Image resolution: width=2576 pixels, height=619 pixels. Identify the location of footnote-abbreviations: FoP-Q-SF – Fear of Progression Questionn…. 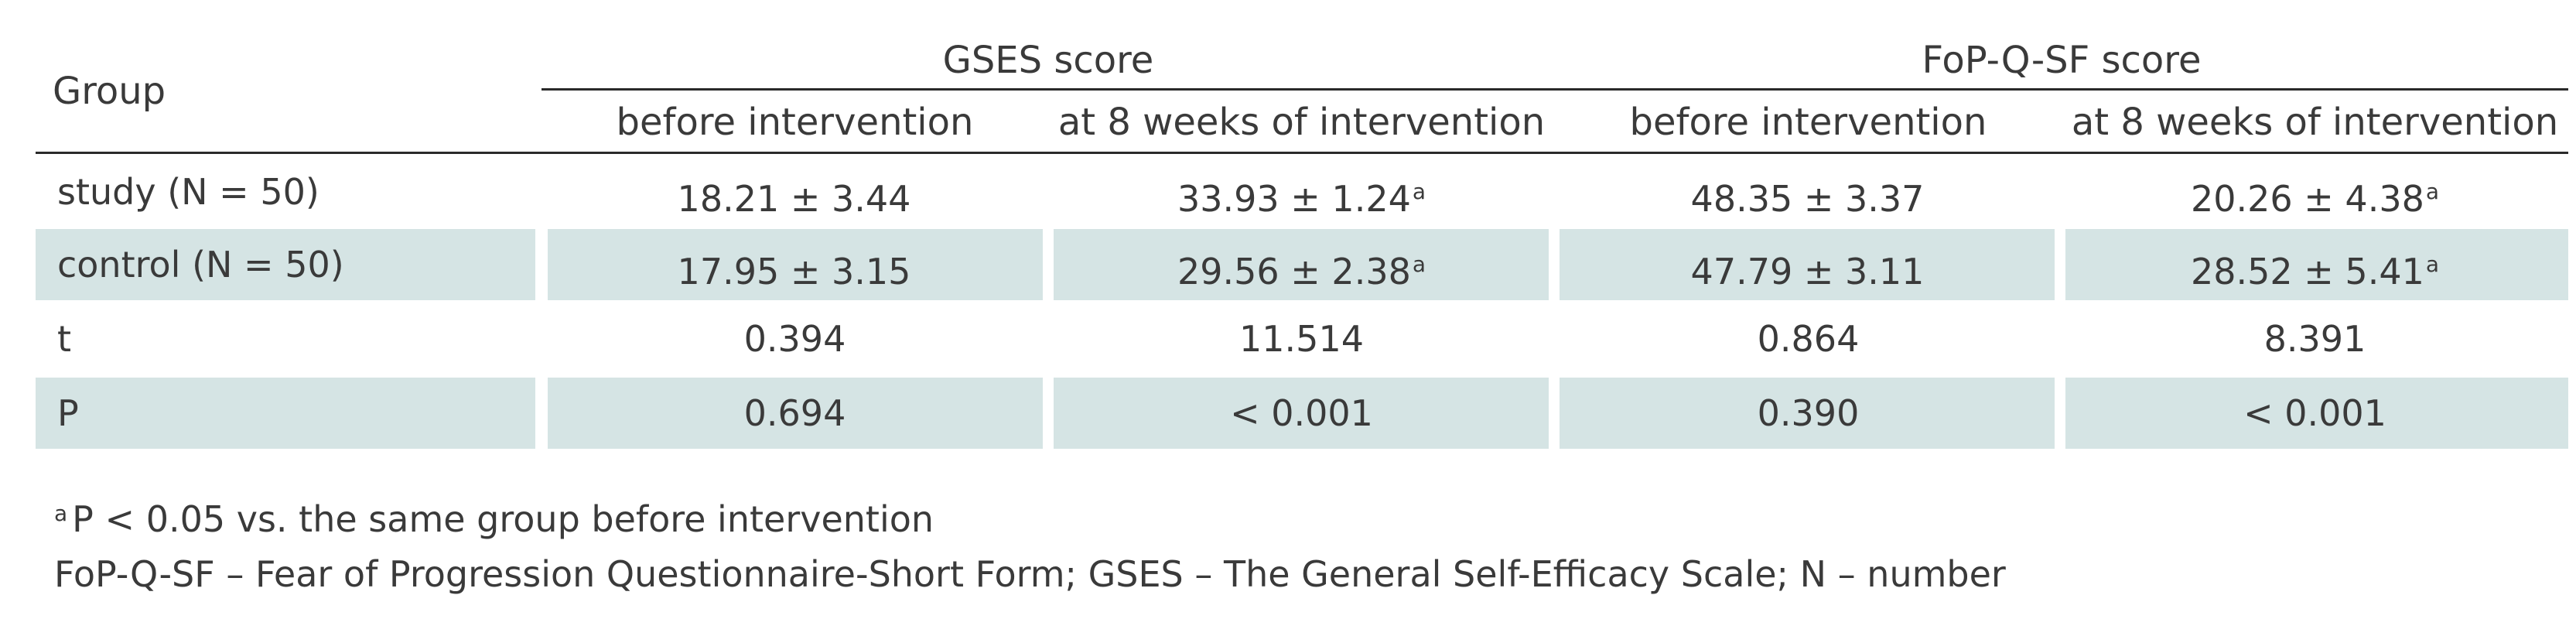
(1030, 574).